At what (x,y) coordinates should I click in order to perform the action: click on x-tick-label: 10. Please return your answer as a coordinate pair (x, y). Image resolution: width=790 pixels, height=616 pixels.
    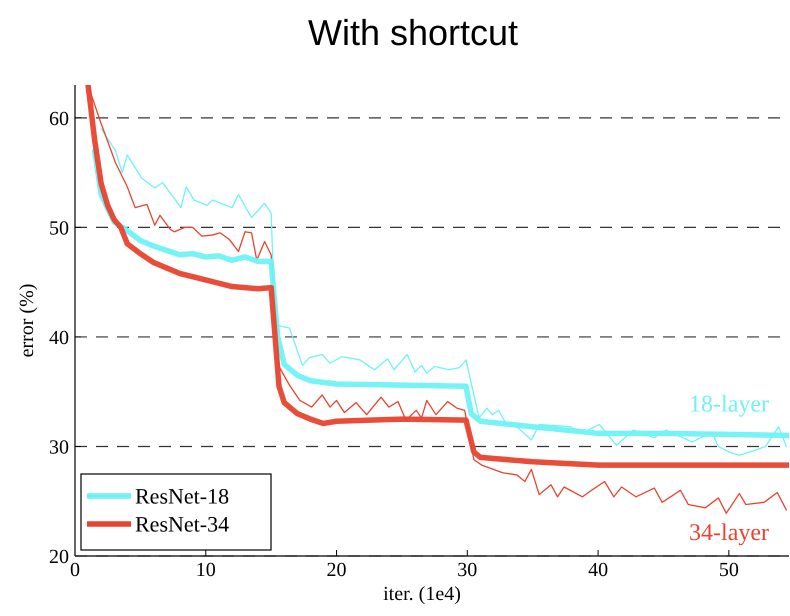
    Looking at the image, I should click on (206, 570).